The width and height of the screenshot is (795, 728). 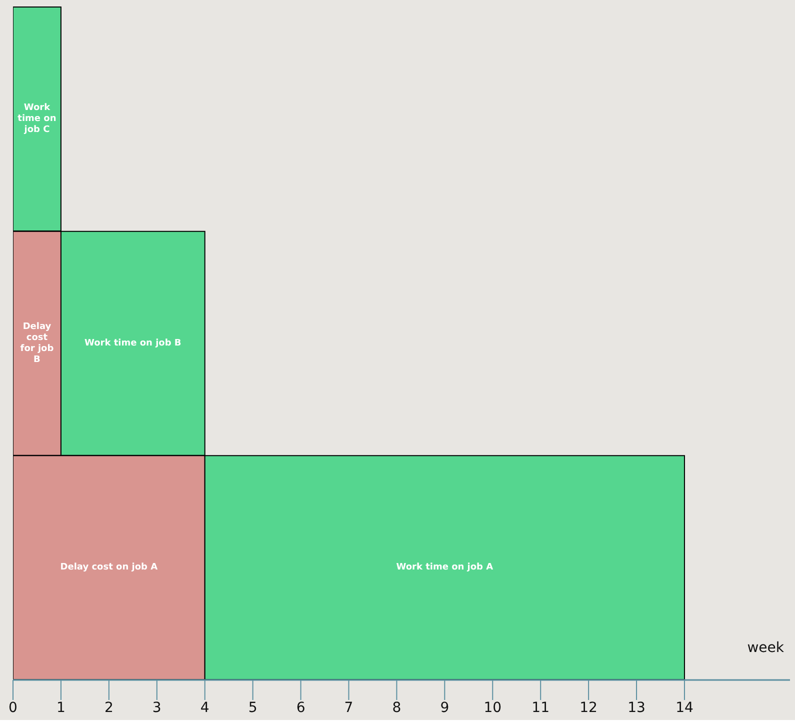 What do you see at coordinates (493, 708) in the screenshot?
I see `x-tick-label: 10` at bounding box center [493, 708].